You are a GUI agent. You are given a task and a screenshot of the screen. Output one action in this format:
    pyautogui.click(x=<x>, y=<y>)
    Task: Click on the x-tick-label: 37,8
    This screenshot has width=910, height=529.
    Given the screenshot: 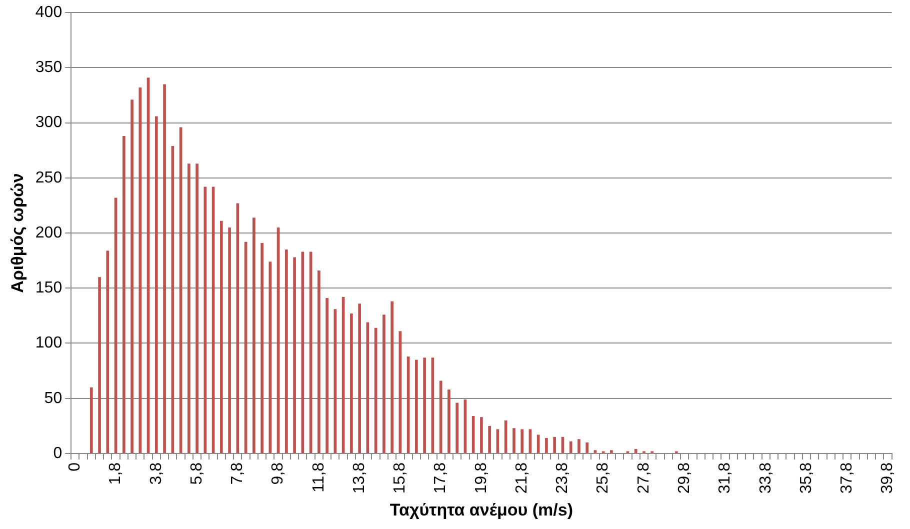 What is the action you would take?
    pyautogui.click(x=847, y=478)
    